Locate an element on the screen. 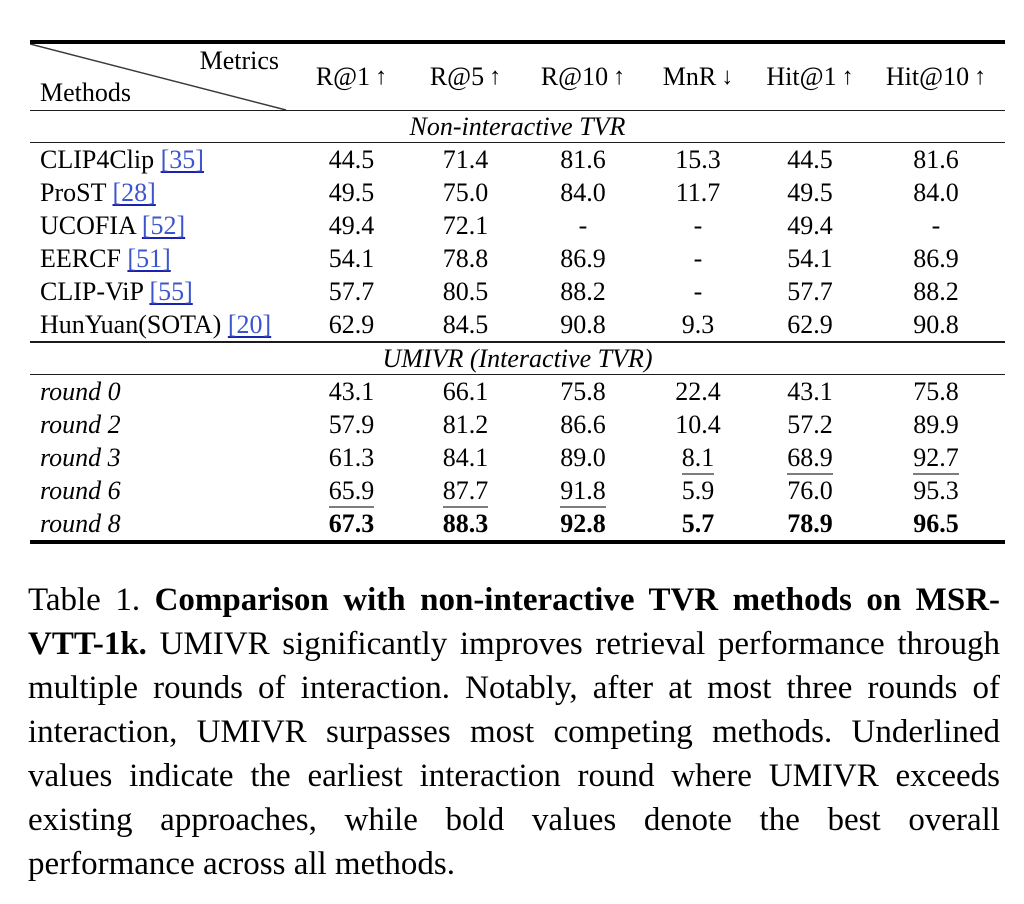 The width and height of the screenshot is (1024, 904). method-name: CLIP-ViP is located at coordinates (91, 291).